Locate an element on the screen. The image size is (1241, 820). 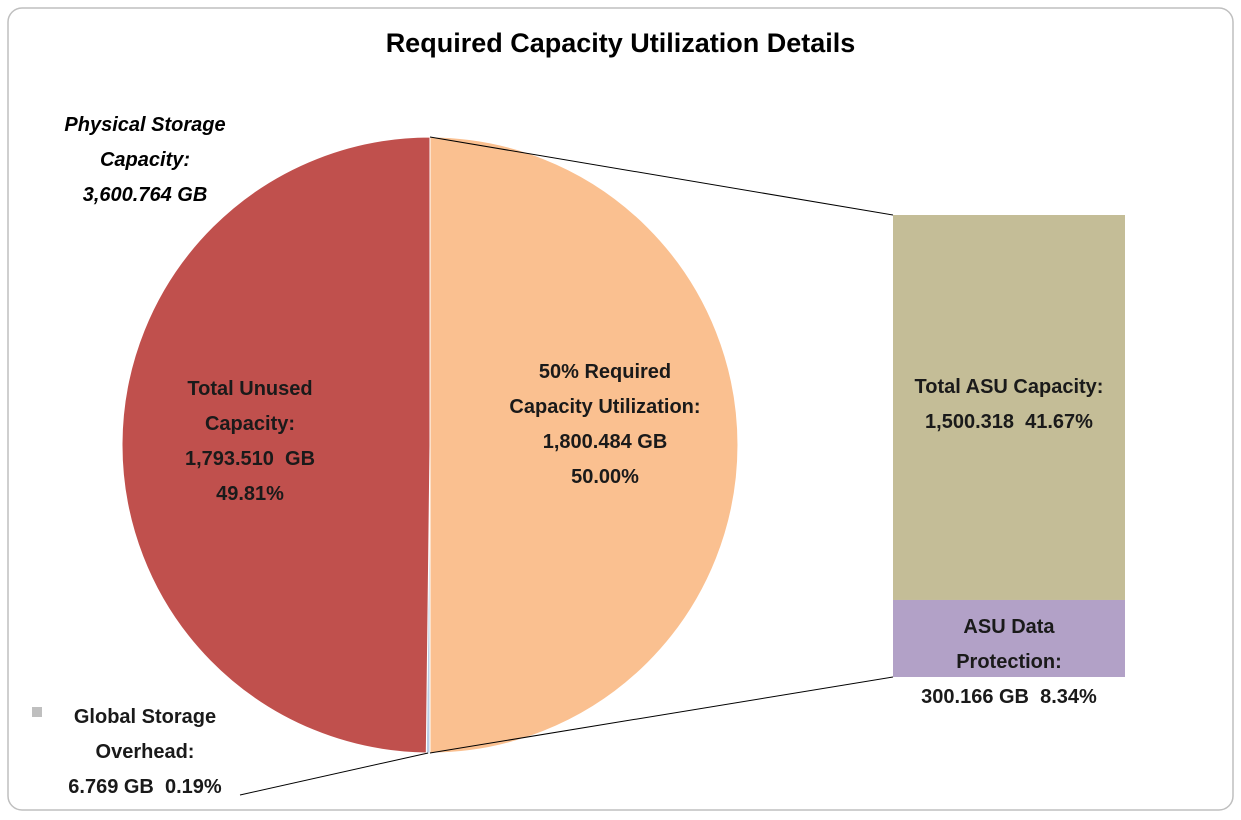
bar-value: 1,500.318 is located at coordinates (969, 422).